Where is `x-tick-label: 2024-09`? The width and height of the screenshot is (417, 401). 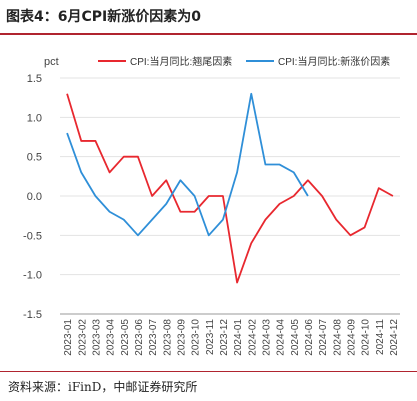
x-tick-label: 2024-09 is located at coordinates (351, 337).